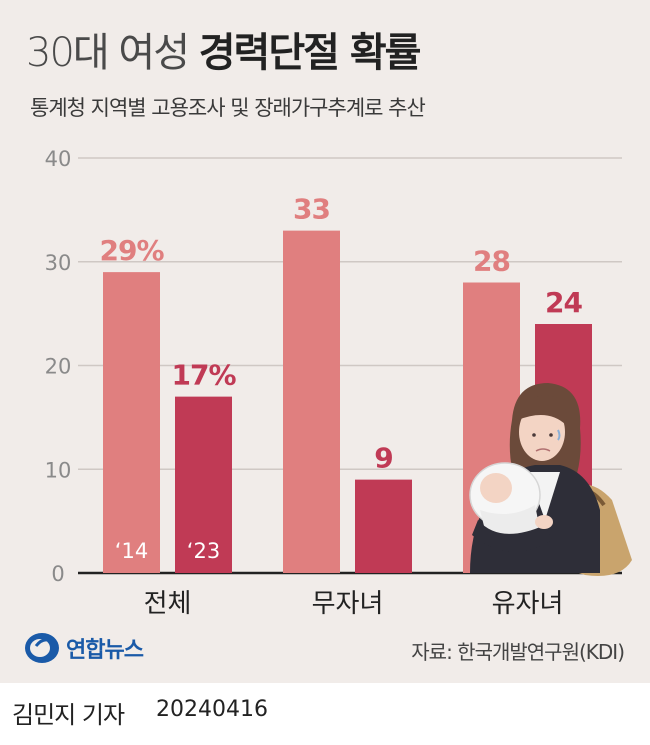 The width and height of the screenshot is (650, 745). What do you see at coordinates (491, 261) in the screenshot?
I see `data-label: 28` at bounding box center [491, 261].